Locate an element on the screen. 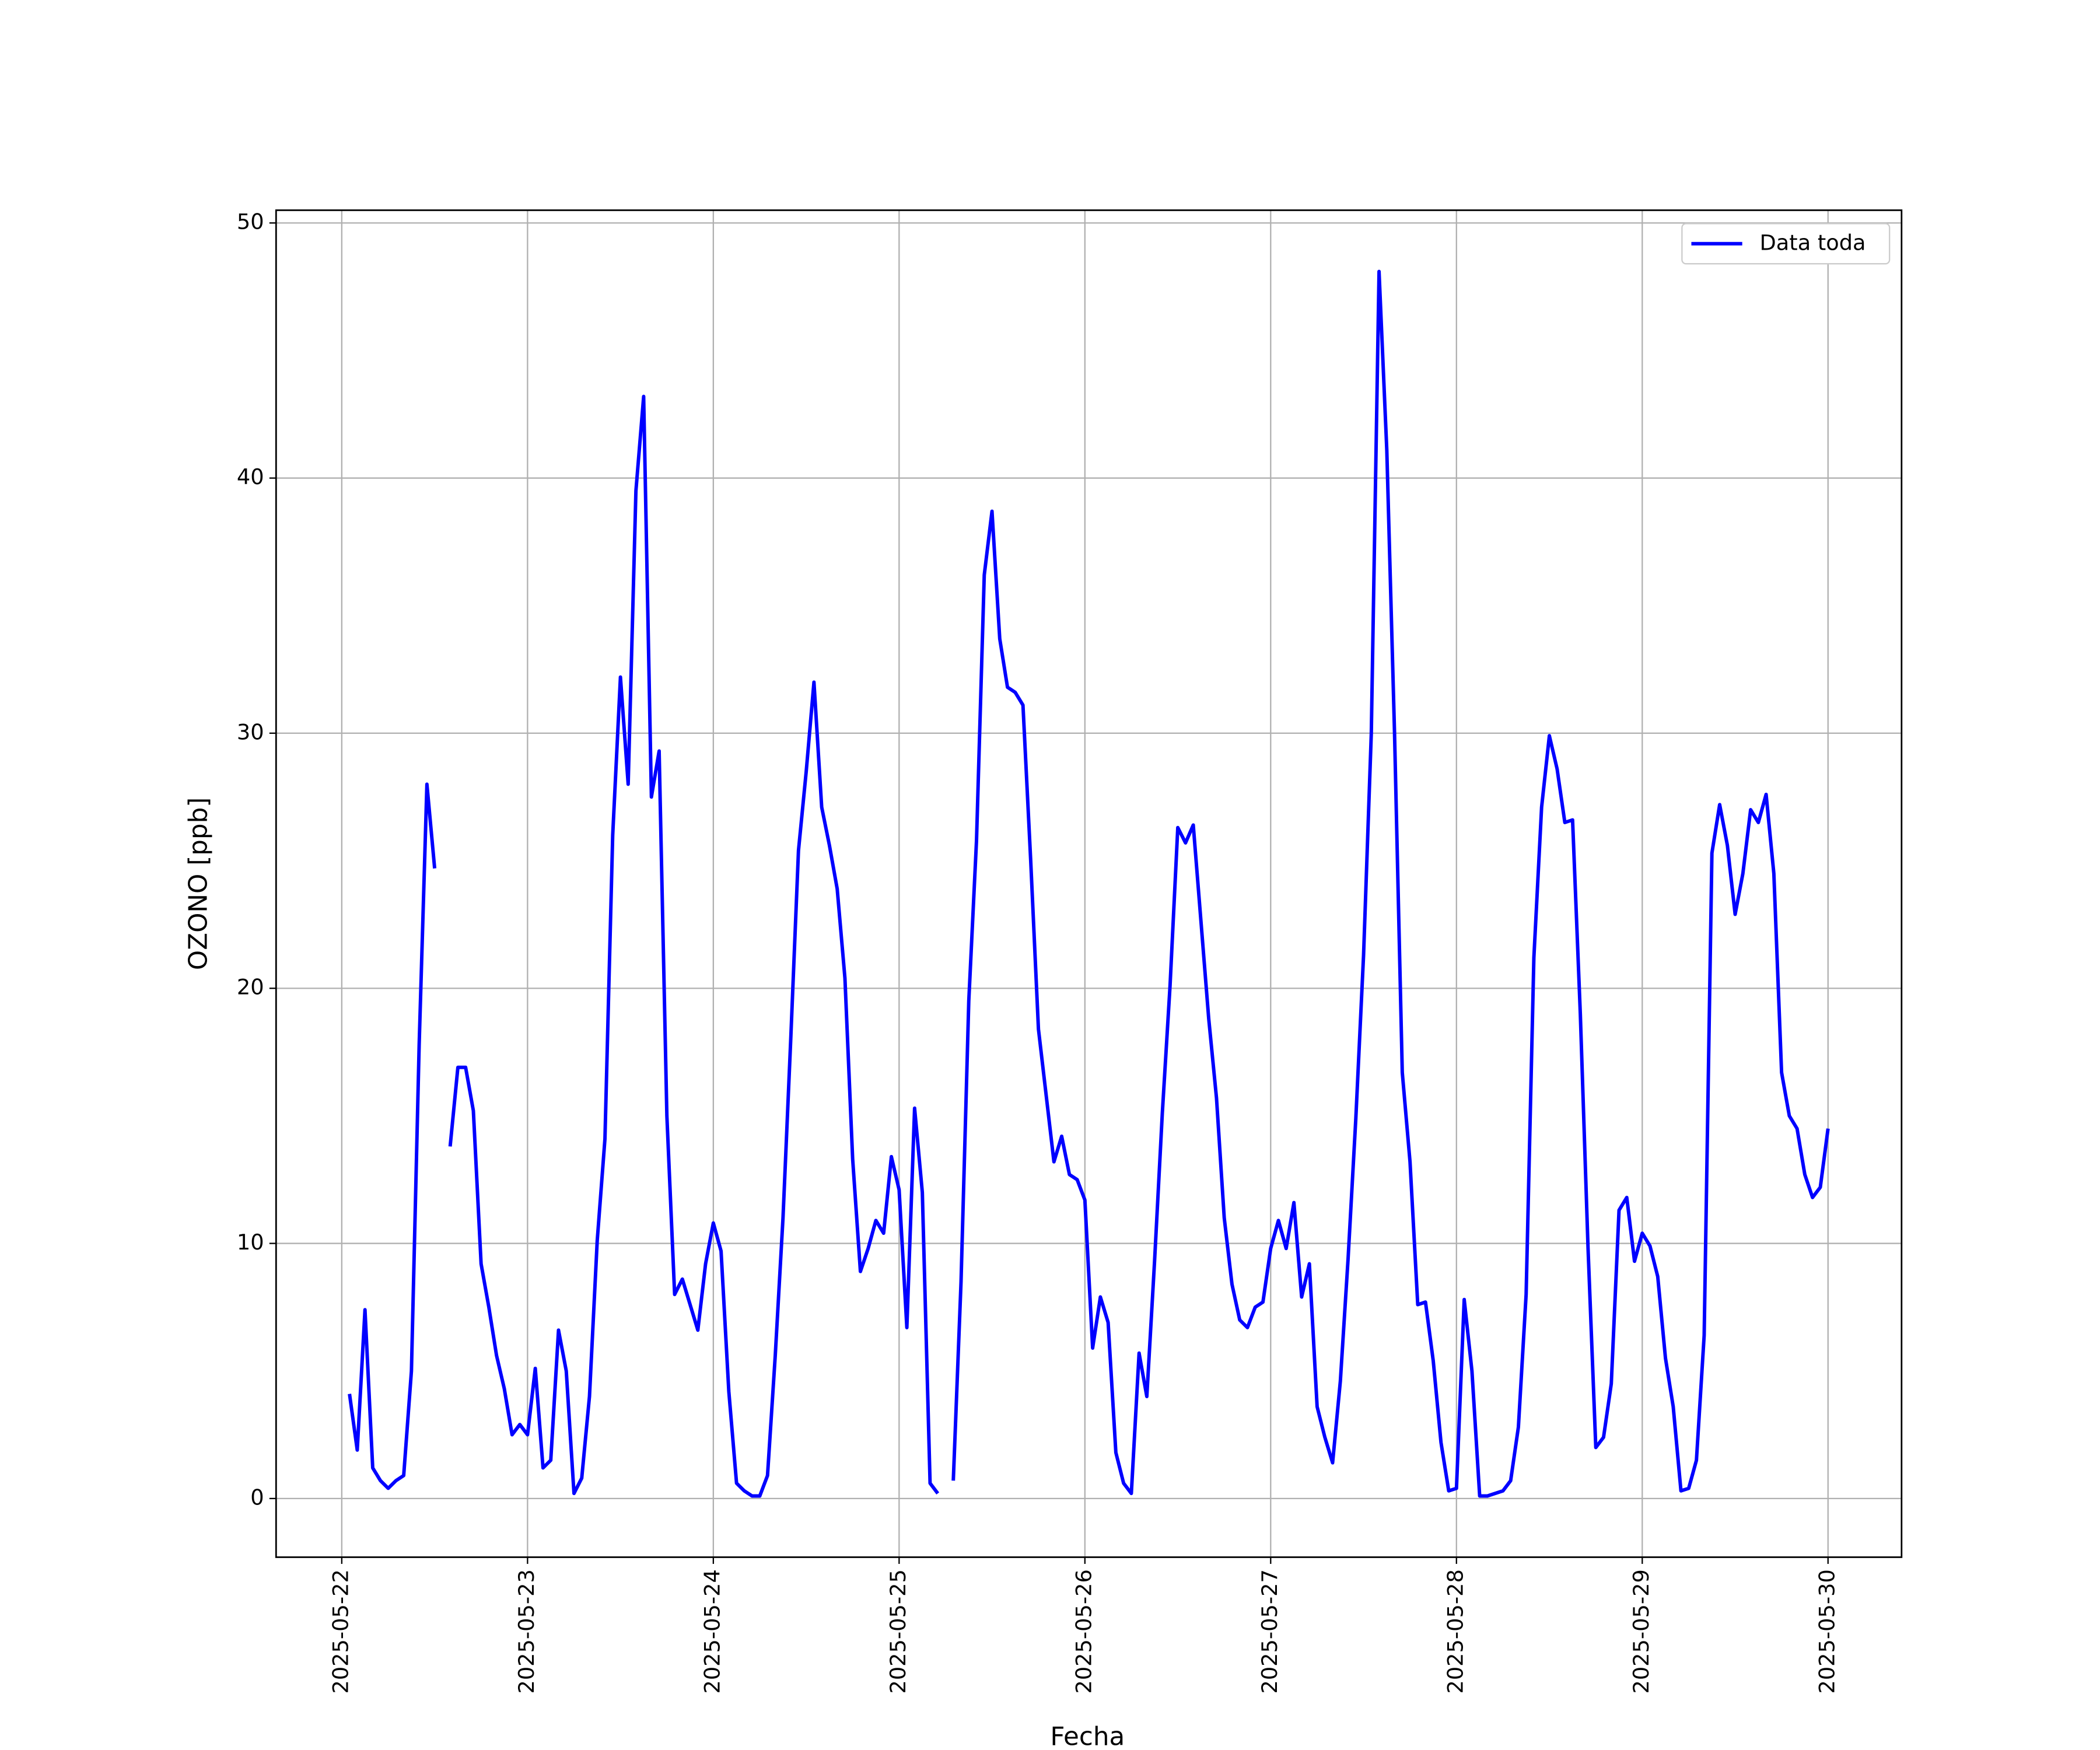 The image size is (2100, 1750). y-axis-label: OZONO [ppb] is located at coordinates (198, 883).